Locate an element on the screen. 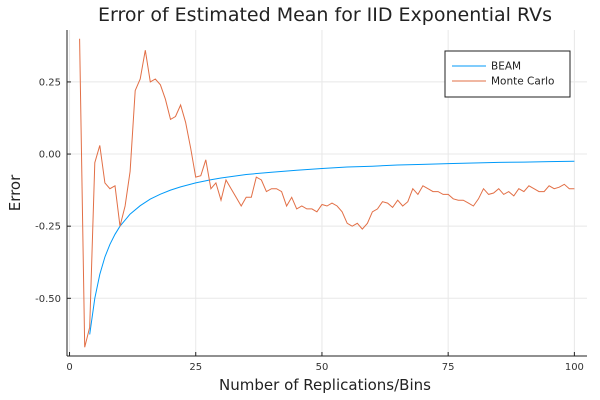  x-ticks: 0 25 50 75 100 is located at coordinates (325, 362).